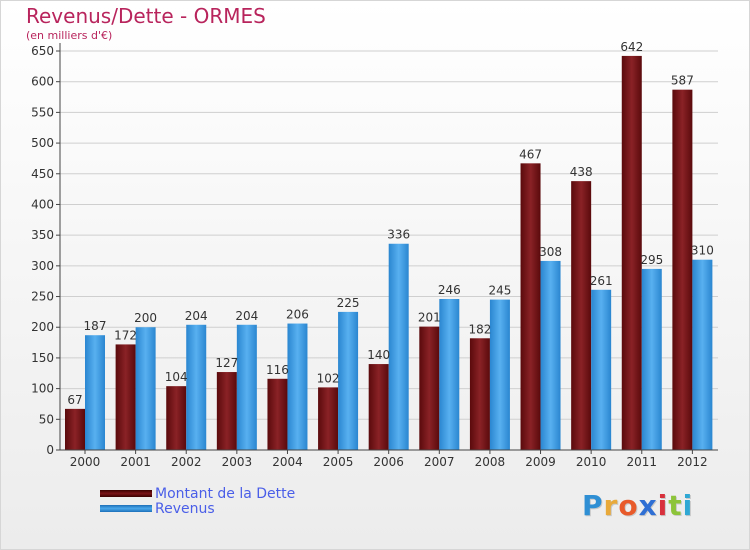 The height and width of the screenshot is (550, 750). What do you see at coordinates (601, 281) in the screenshot?
I see `value-label-revenus: 261` at bounding box center [601, 281].